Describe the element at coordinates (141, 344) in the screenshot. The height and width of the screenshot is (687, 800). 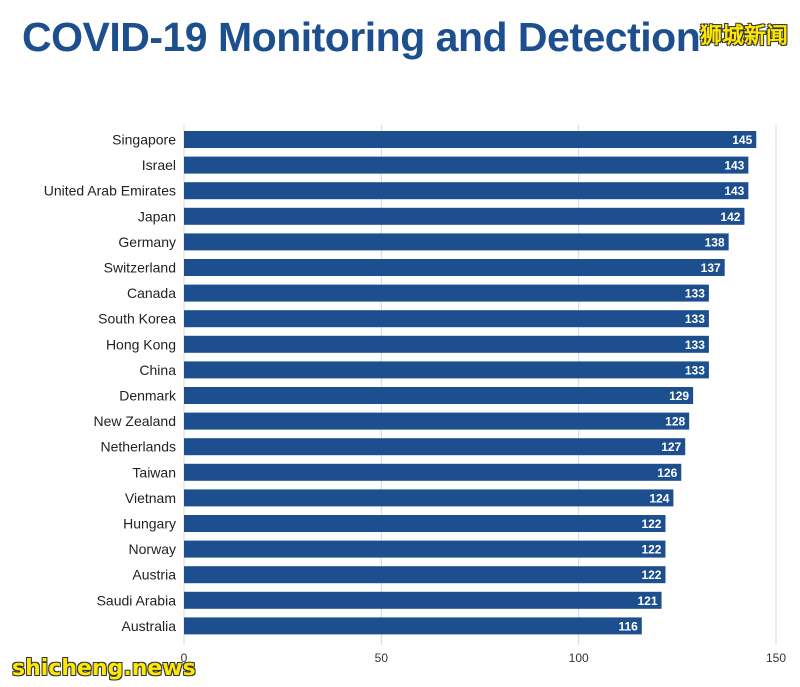
I see `category-label: Hong Kong` at that location.